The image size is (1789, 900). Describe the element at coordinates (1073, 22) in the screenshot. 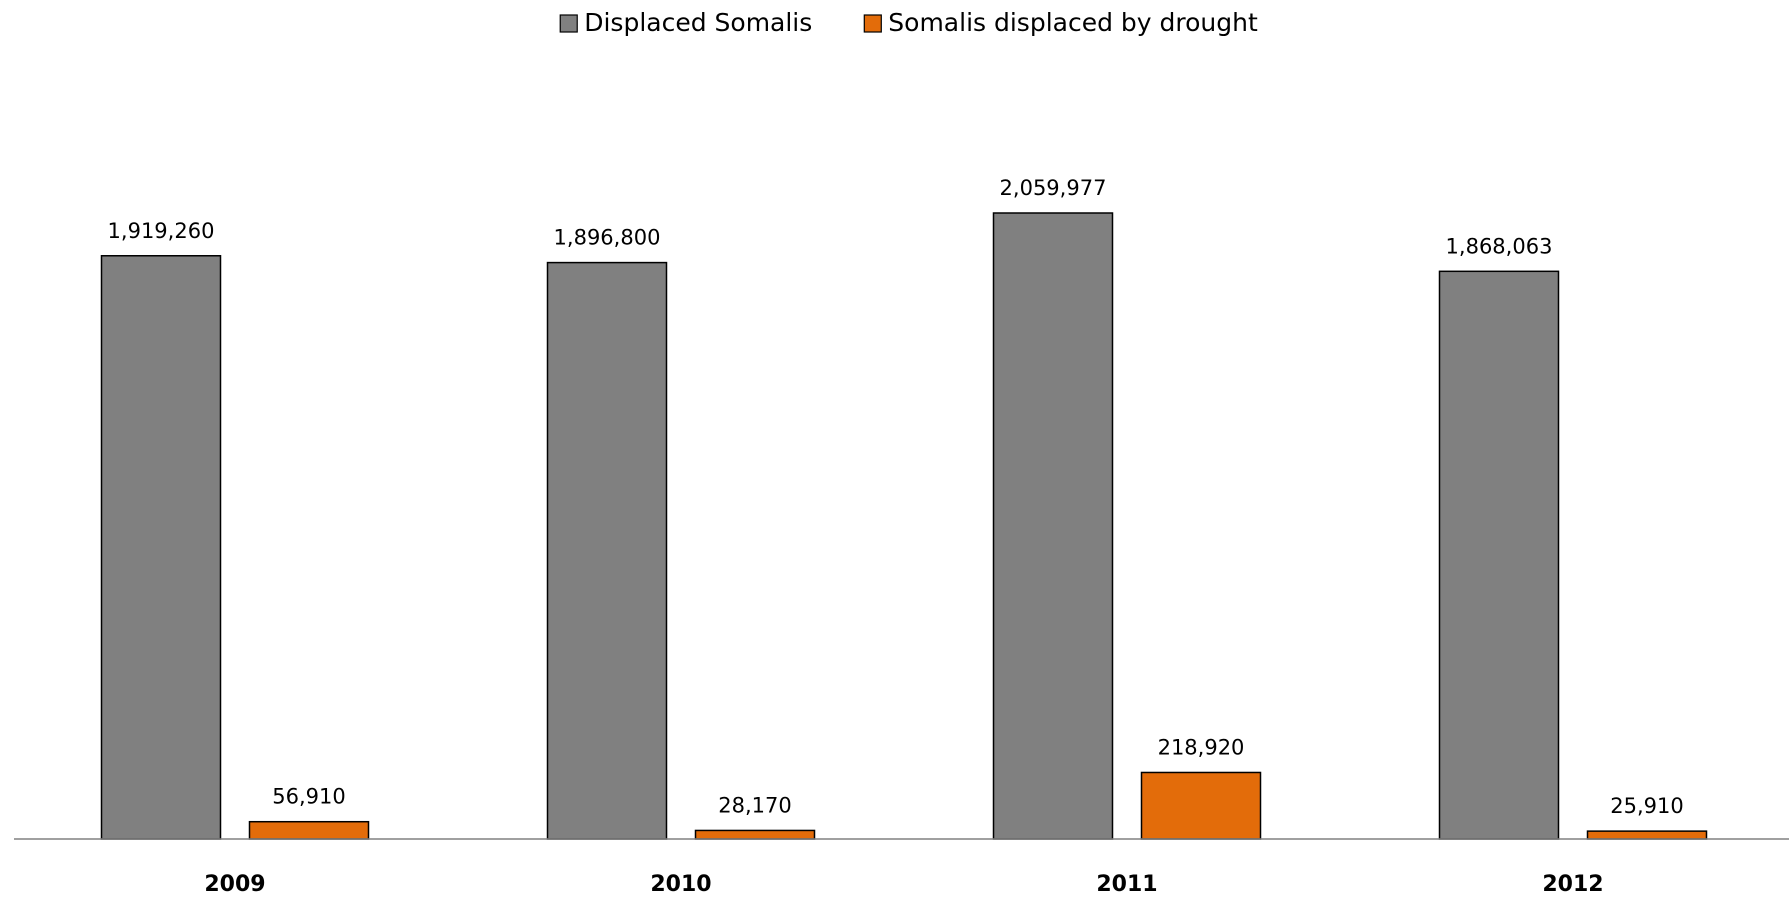

I see `legend-text: Somalis displaced by drought` at that location.